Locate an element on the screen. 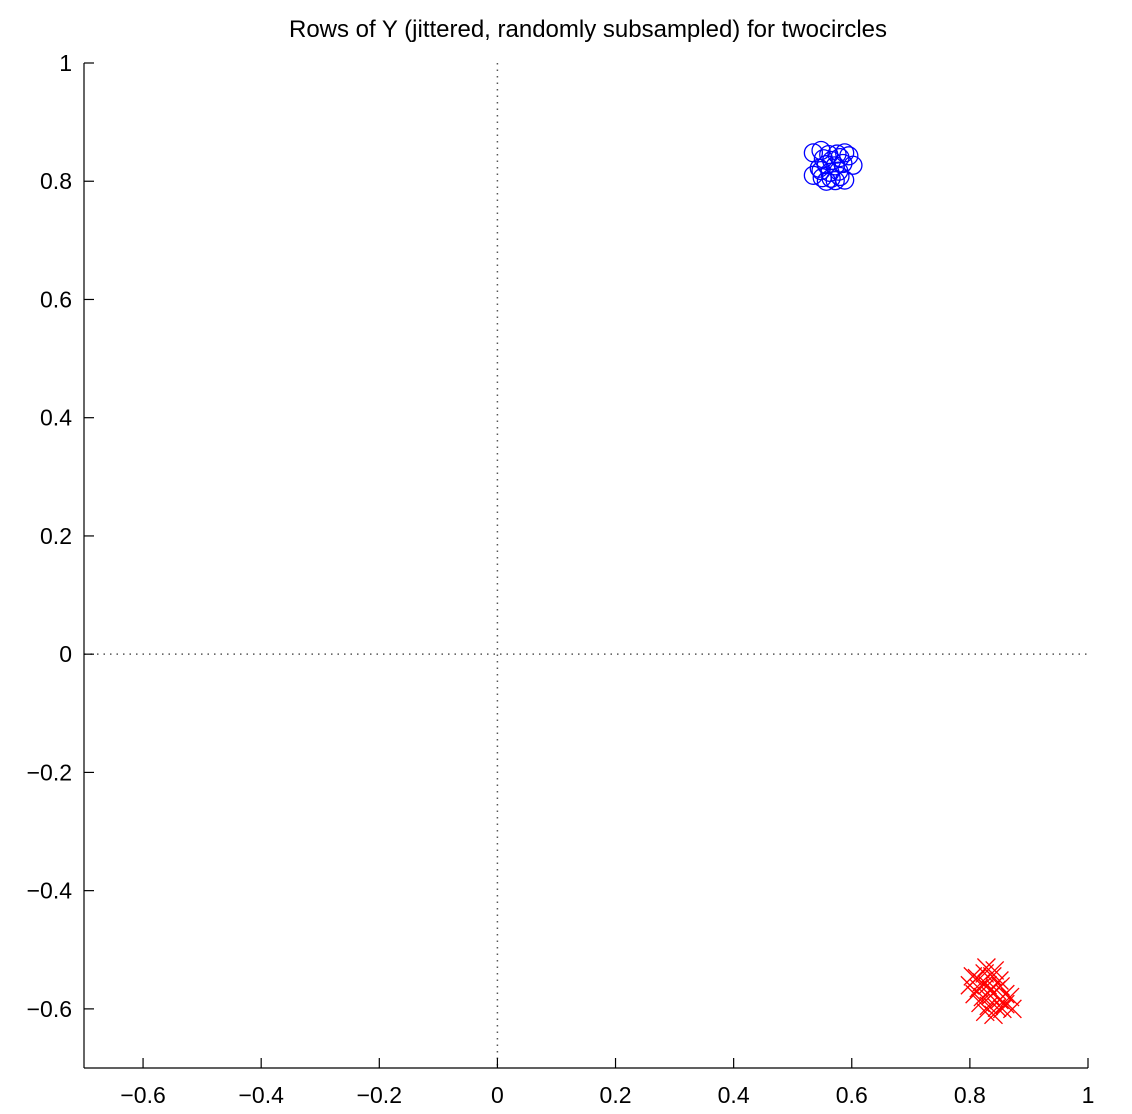 The height and width of the screenshot is (1114, 1132). x-tick-label: 1 is located at coordinates (1088, 1095).